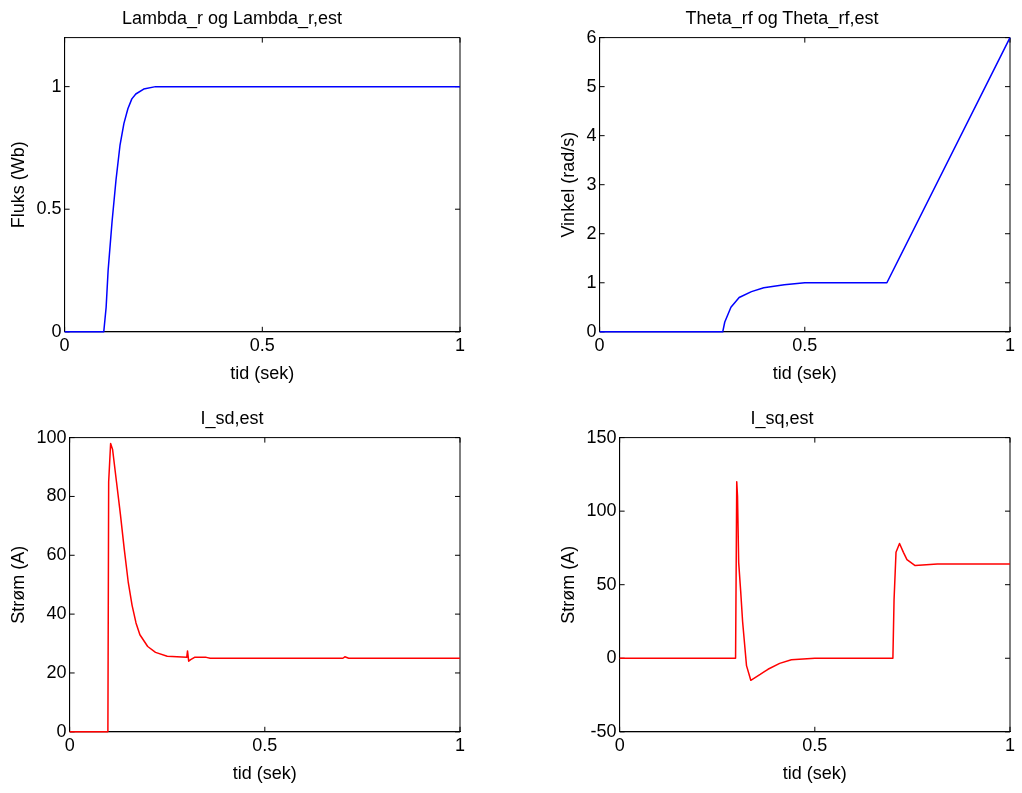  Describe the element at coordinates (601, 436) in the screenshot. I see `y-tick-label: 150` at that location.